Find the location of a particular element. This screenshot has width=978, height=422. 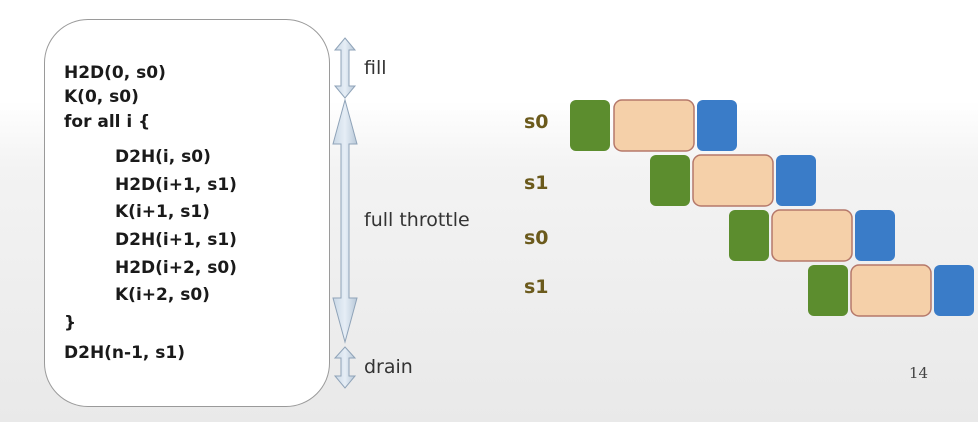

row-4-kernel-block is located at coordinates (891, 290).